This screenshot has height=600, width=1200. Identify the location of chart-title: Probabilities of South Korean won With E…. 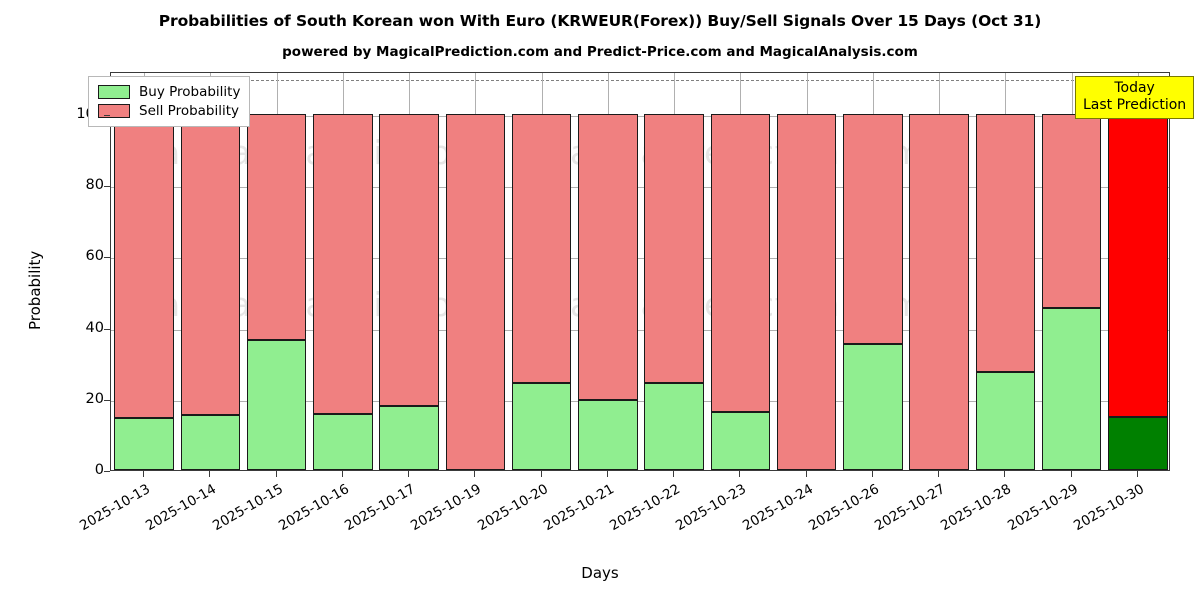
(600, 21).